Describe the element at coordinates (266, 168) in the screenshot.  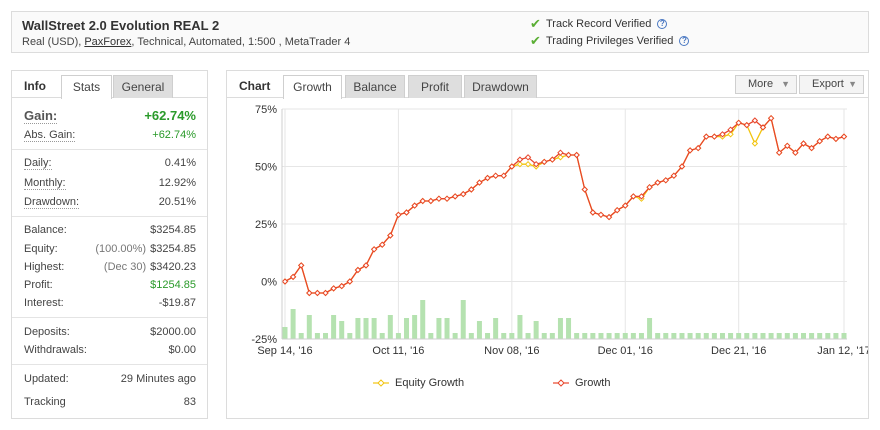
I see `y-tick-label: 50%` at that location.